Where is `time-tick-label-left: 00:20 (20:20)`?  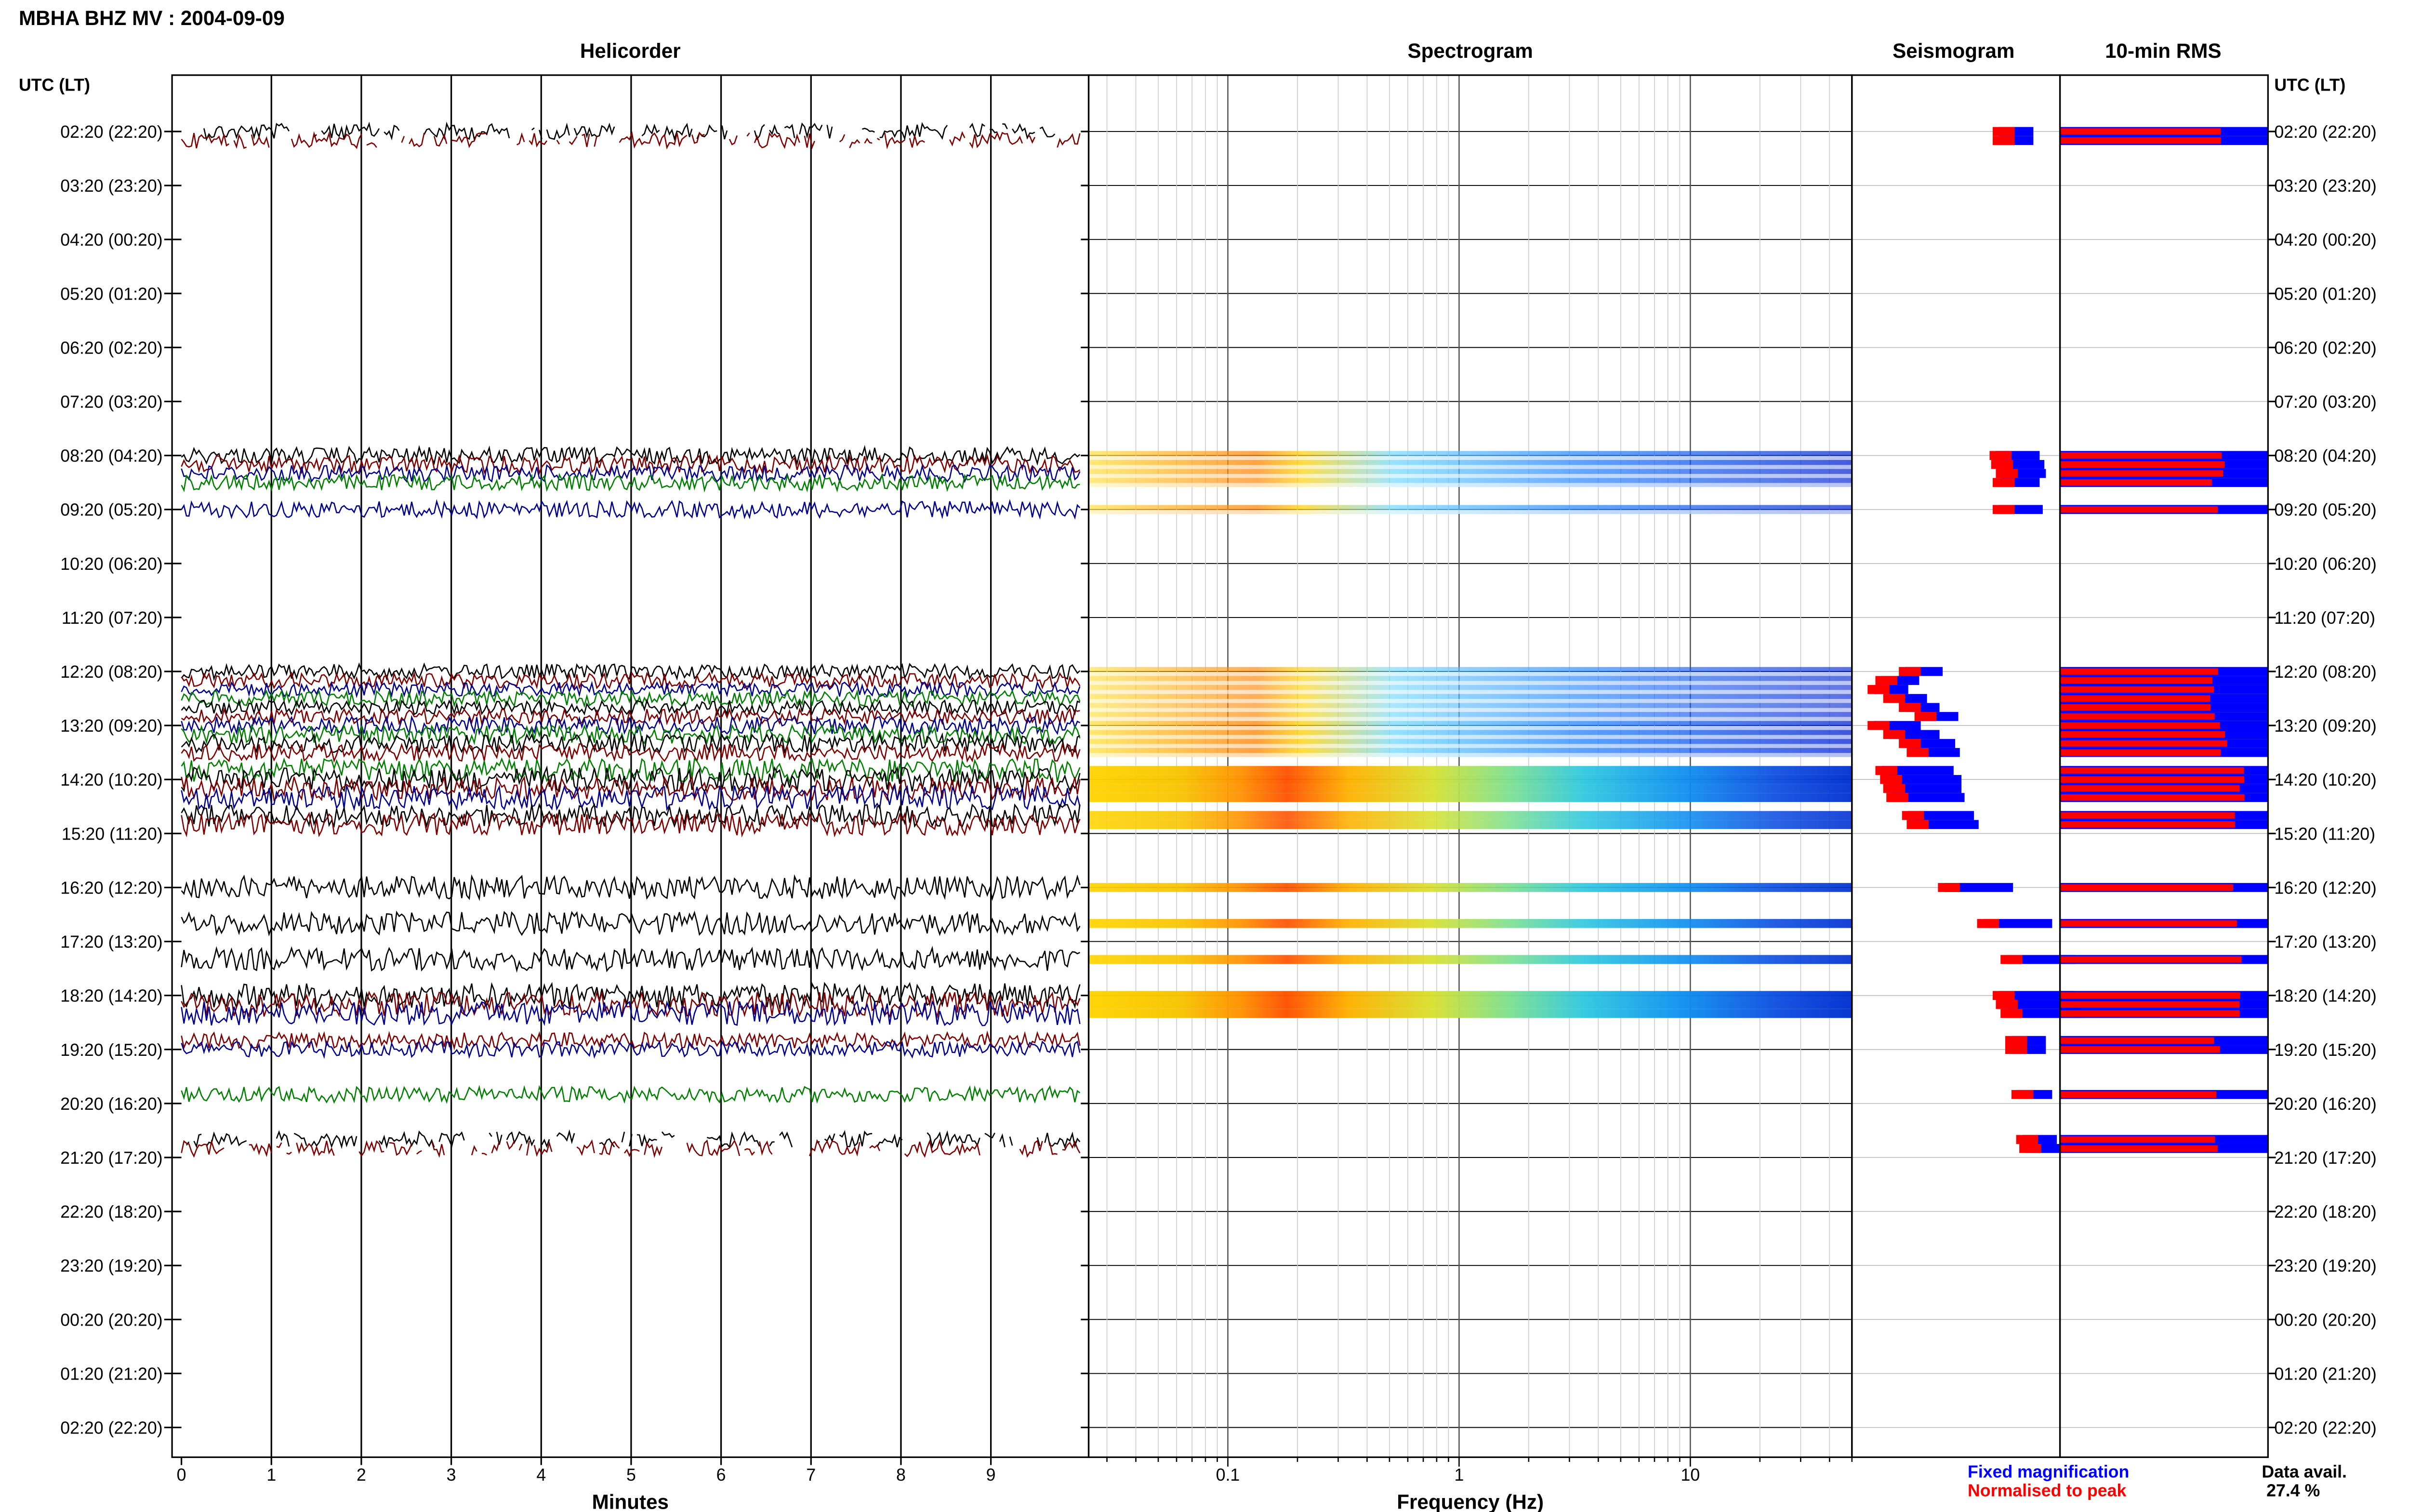 time-tick-label-left: 00:20 (20:20) is located at coordinates (111, 1319).